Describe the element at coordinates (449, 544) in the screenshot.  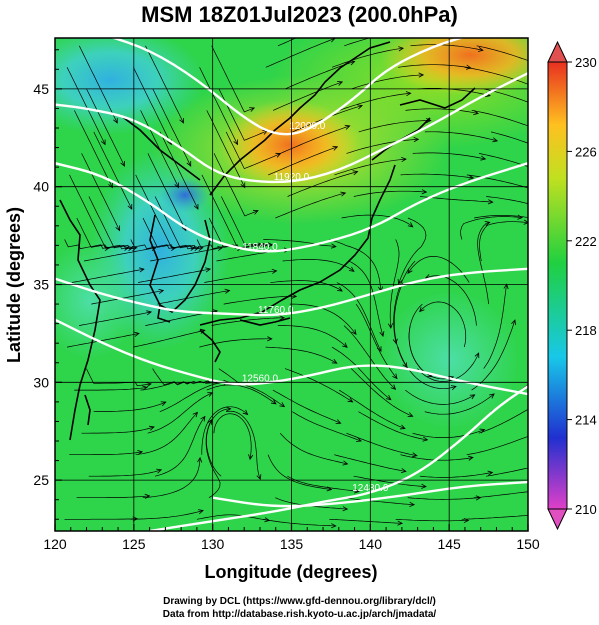
I see `x-tick-label: 145` at that location.